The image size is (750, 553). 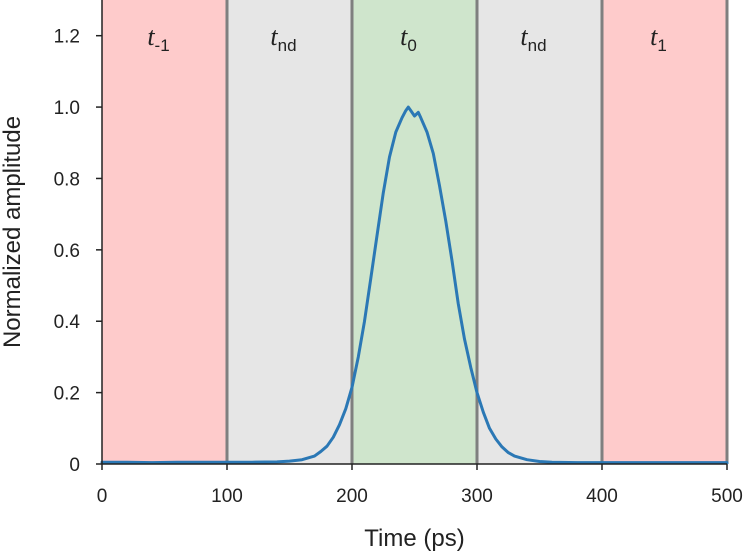 What do you see at coordinates (727, 496) in the screenshot?
I see `x-tick-label-5: 500` at bounding box center [727, 496].